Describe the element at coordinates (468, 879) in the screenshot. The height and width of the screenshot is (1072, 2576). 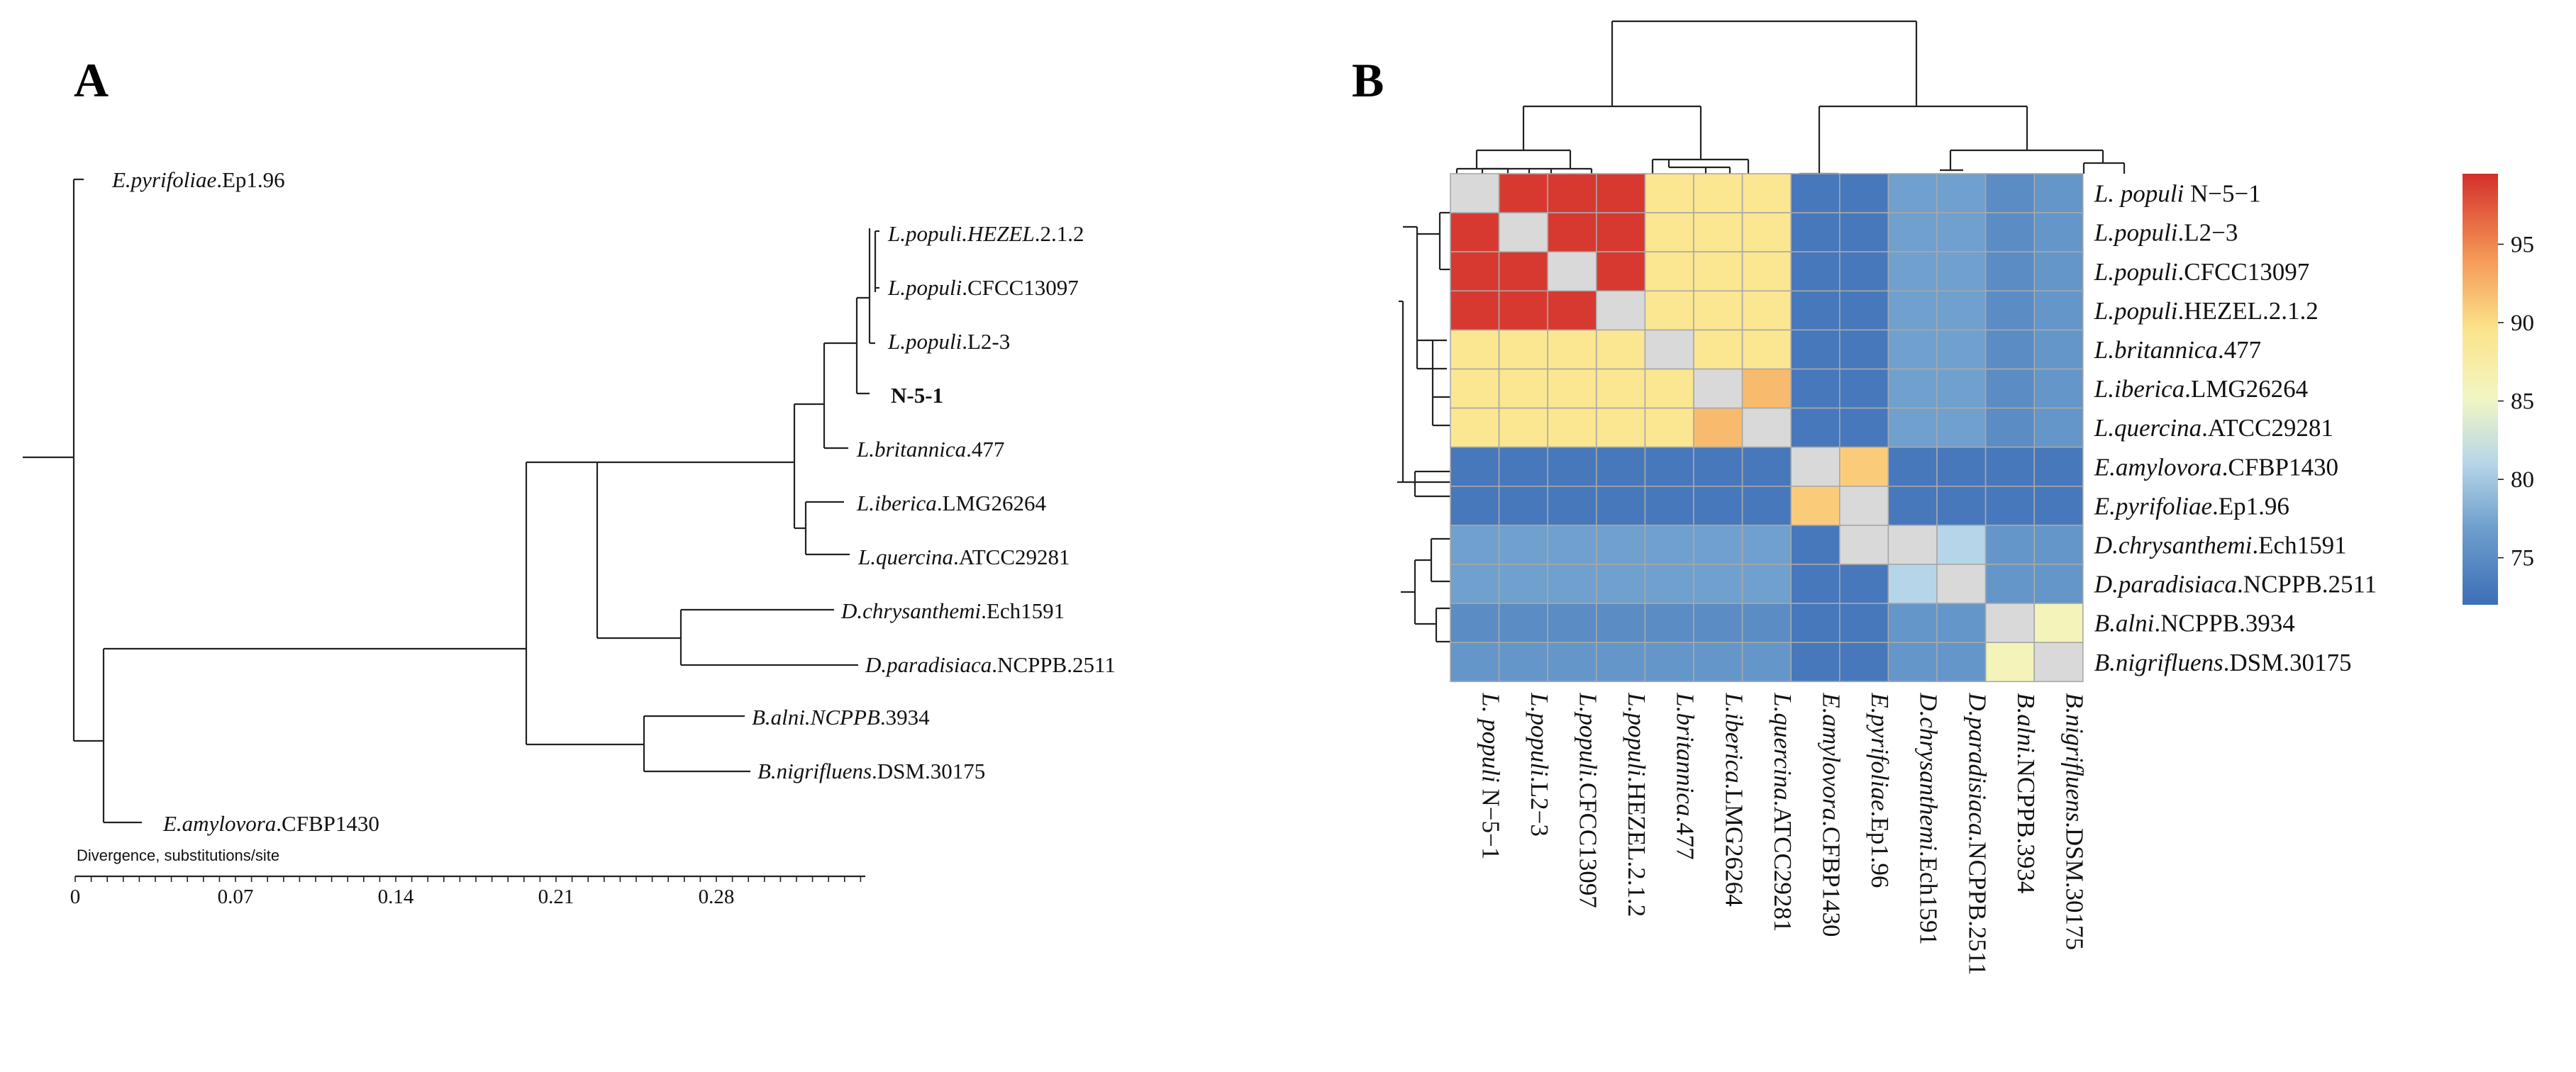
I see `axis-minor-ticks` at that location.